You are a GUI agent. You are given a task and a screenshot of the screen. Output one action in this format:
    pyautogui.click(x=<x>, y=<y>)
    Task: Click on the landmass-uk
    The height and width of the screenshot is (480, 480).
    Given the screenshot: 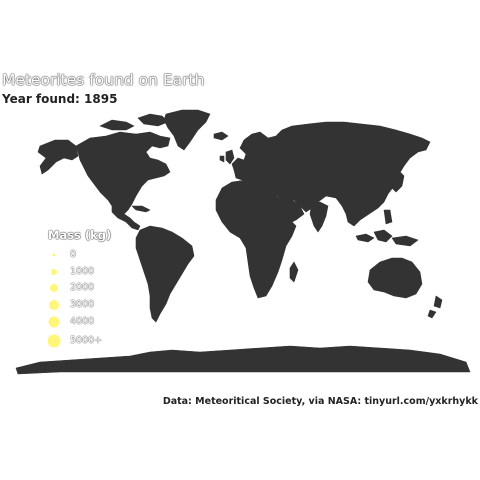 What is the action you would take?
    pyautogui.click(x=227, y=157)
    